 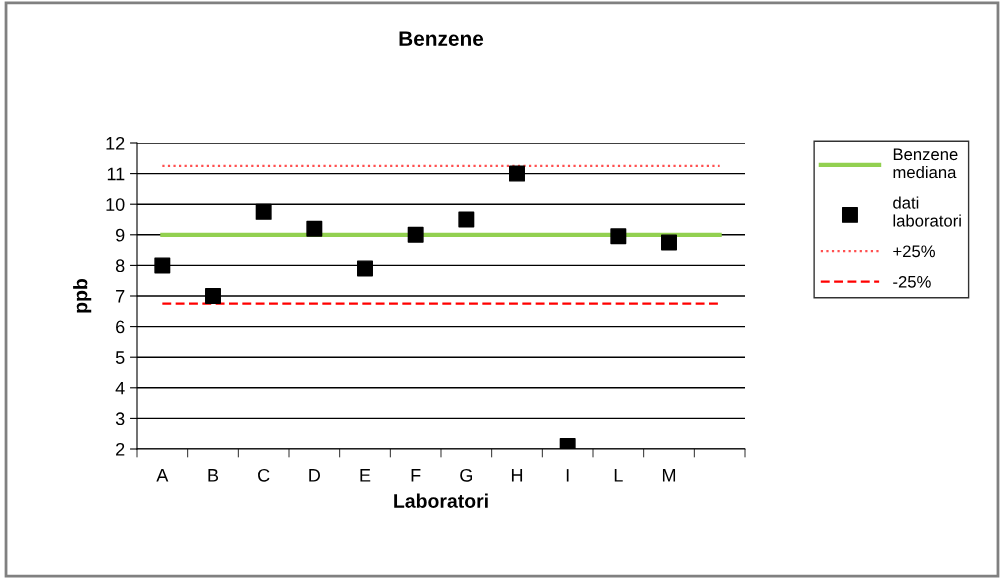 I want to click on x-tick-label: A, so click(x=162, y=475).